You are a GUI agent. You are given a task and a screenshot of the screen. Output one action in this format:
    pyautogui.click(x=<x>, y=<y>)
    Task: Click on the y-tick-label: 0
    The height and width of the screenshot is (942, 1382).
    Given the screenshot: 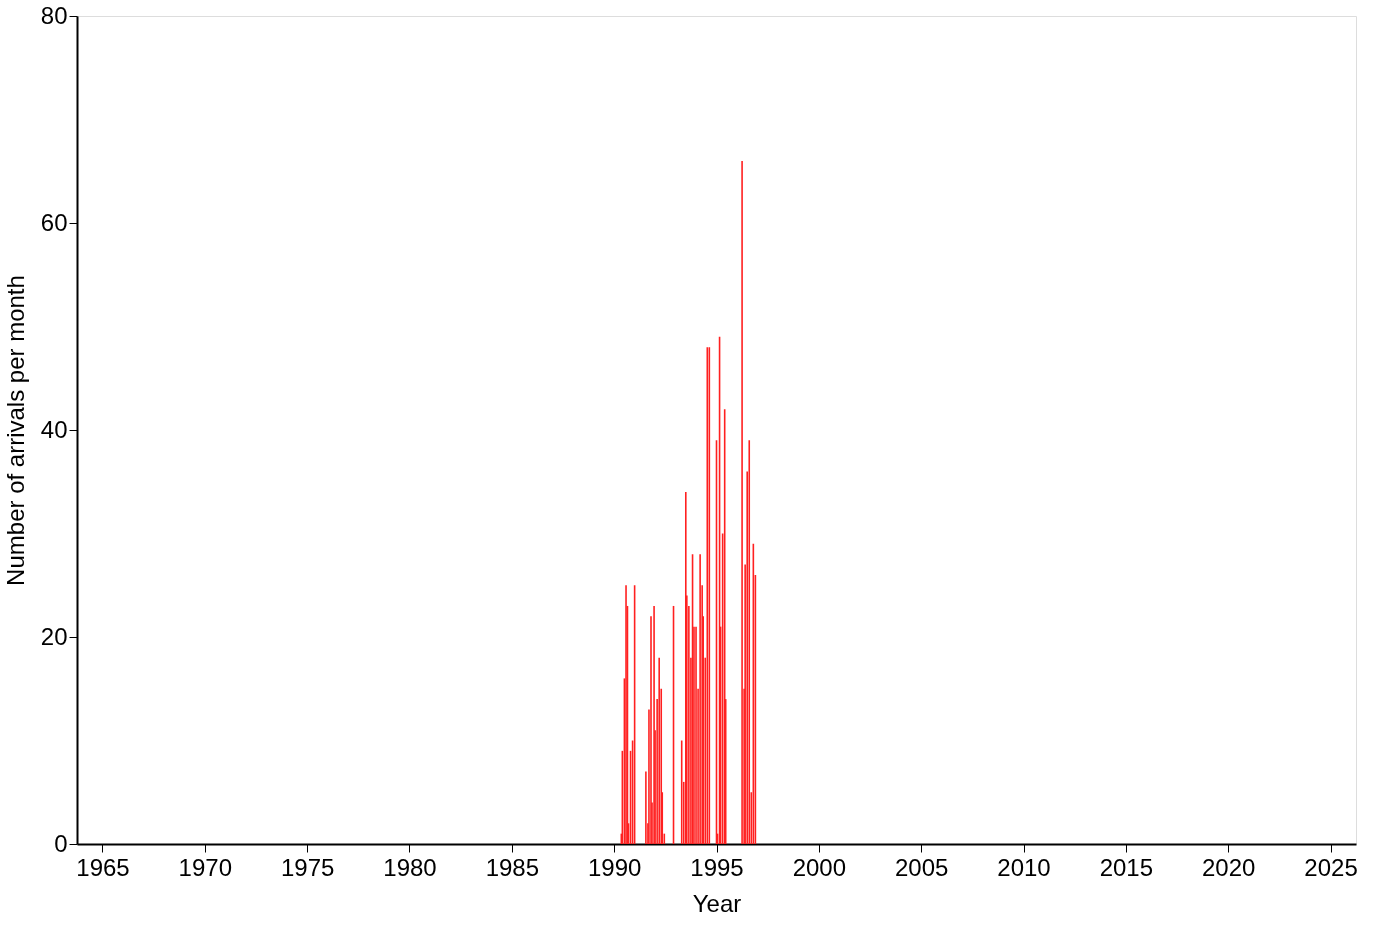 What is the action you would take?
    pyautogui.click(x=61, y=843)
    